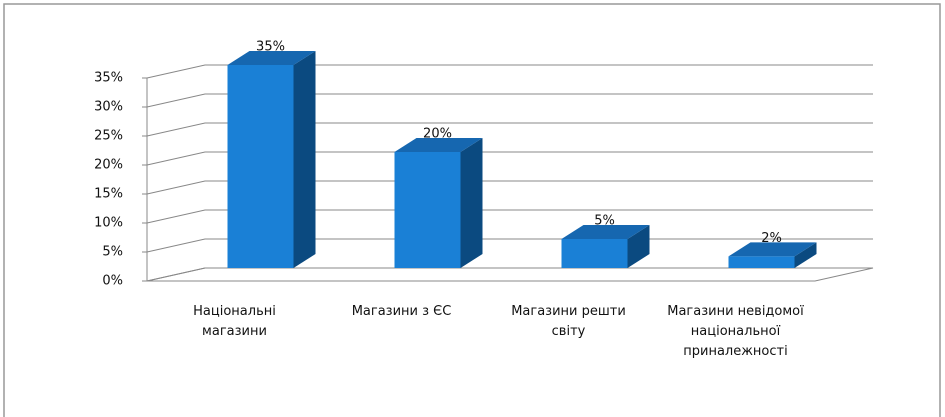 The height and width of the screenshot is (417, 945). Describe the element at coordinates (604, 221) in the screenshot. I see `value-label: 5%` at that location.